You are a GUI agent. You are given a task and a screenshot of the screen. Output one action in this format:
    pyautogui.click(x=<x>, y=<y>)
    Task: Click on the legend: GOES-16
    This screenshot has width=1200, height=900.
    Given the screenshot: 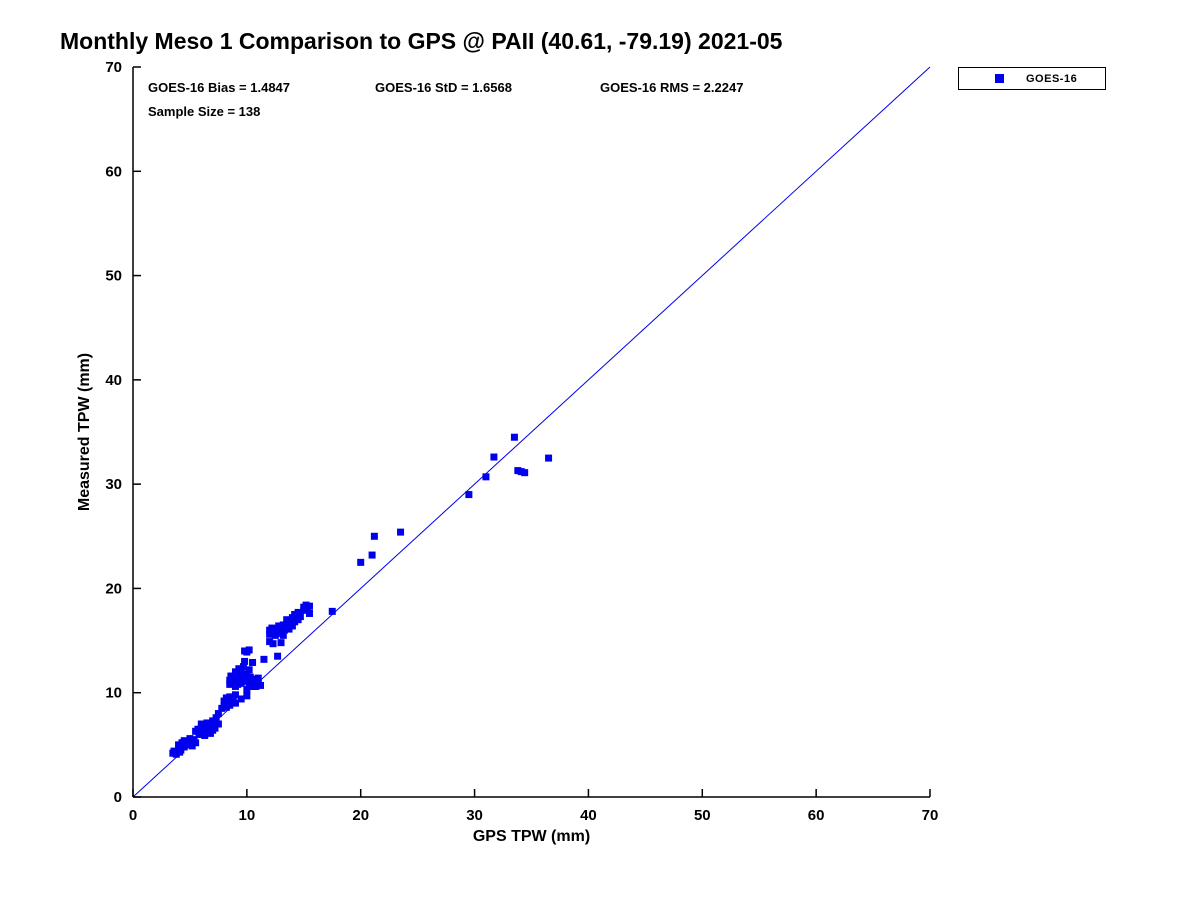 What is the action you would take?
    pyautogui.click(x=1032, y=78)
    